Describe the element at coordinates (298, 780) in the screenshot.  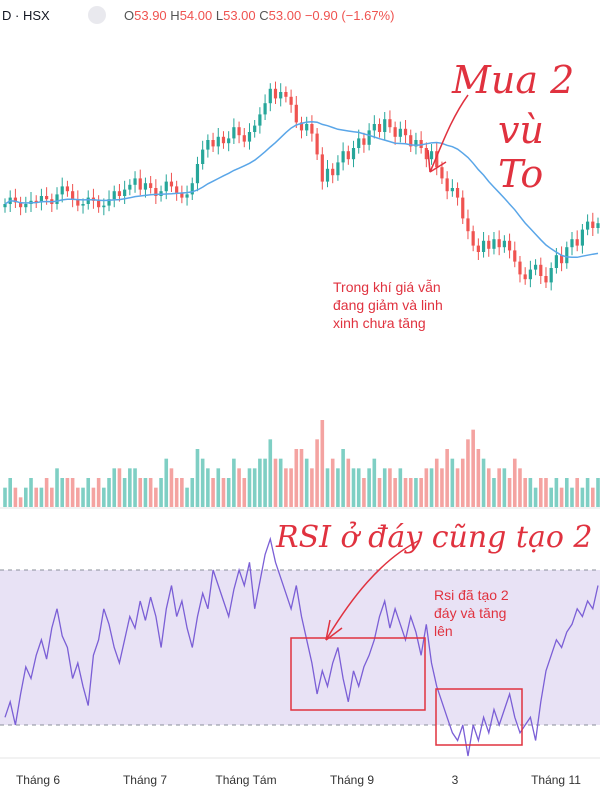
I see `time-axis-ticks: Tháng 6 Tháng 7 Tháng Tám Tháng 9 3 Tháng 11` at that location.